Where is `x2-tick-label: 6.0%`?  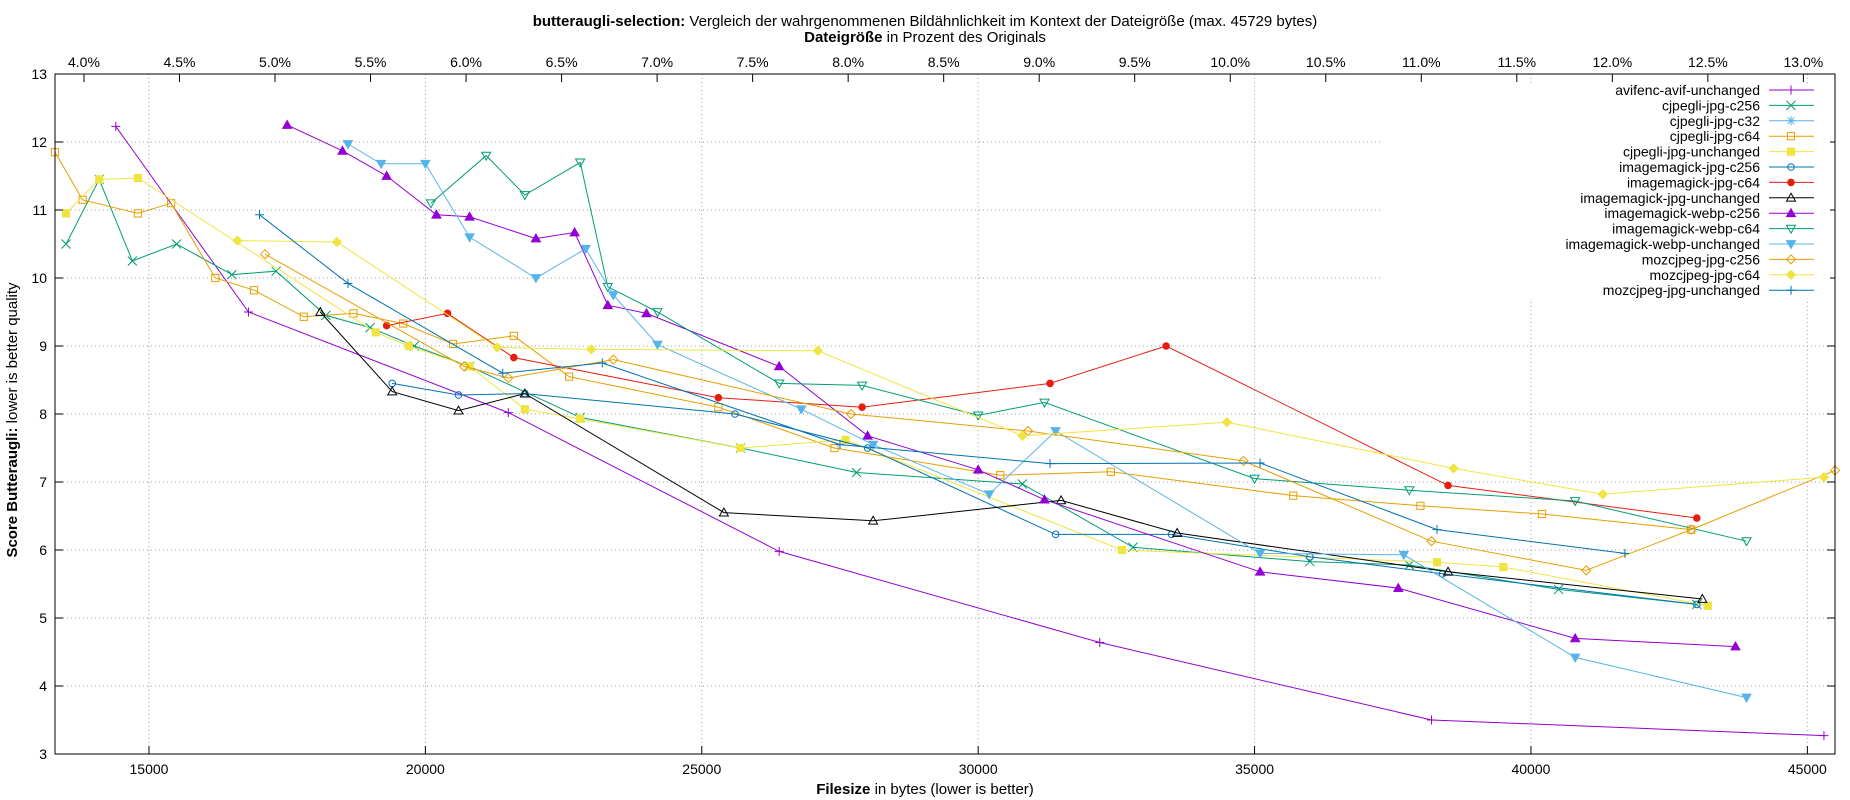 x2-tick-label: 6.0% is located at coordinates (466, 62).